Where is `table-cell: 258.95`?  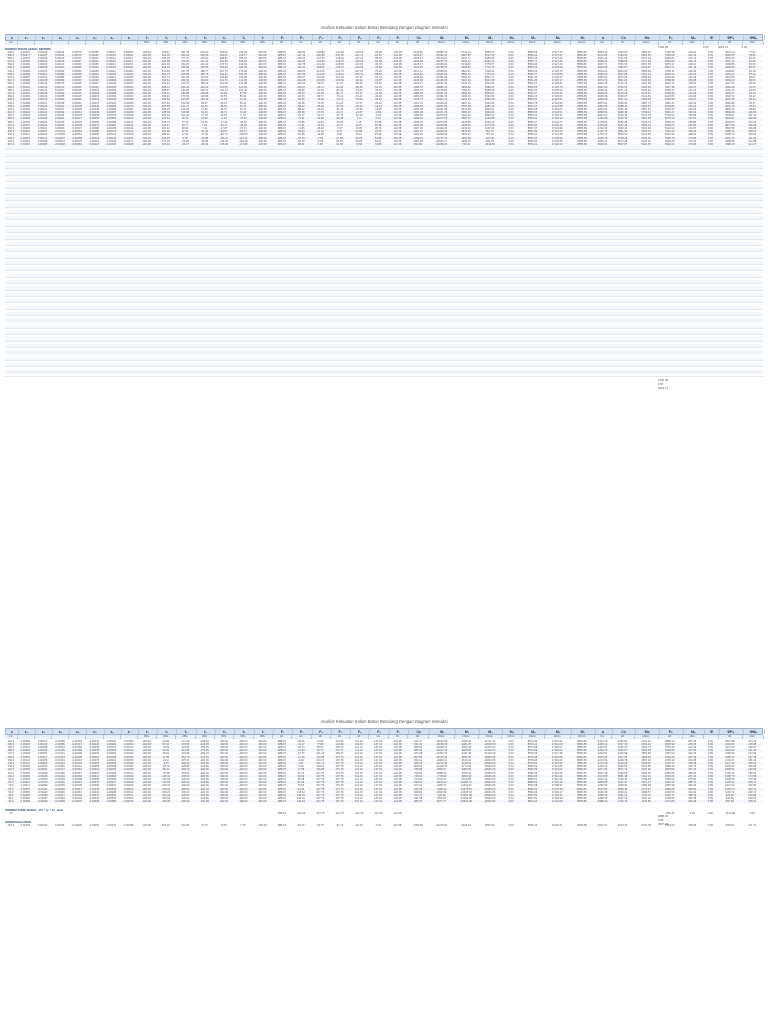 table-cell: 258.95 is located at coordinates (692, 773).